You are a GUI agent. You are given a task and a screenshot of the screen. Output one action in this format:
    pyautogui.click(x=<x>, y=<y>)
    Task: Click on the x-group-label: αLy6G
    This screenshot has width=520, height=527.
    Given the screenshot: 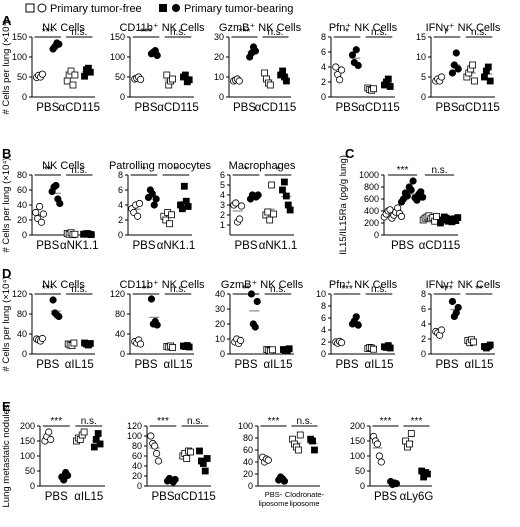 What is the action you would take?
    pyautogui.click(x=417, y=497)
    